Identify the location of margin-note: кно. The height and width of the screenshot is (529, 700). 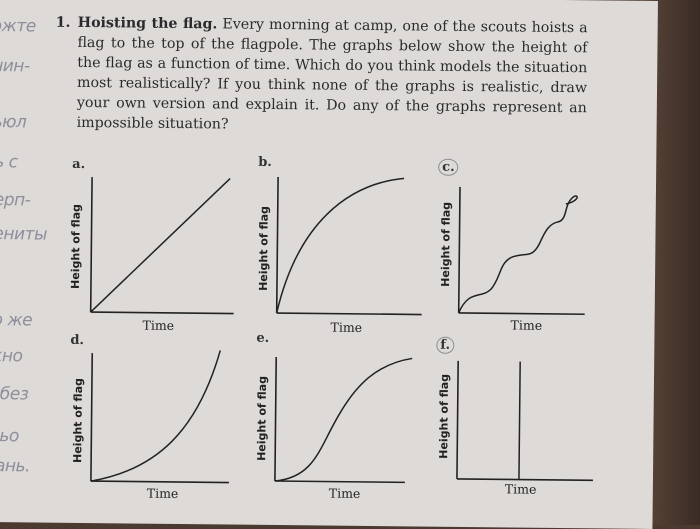
(11, 356).